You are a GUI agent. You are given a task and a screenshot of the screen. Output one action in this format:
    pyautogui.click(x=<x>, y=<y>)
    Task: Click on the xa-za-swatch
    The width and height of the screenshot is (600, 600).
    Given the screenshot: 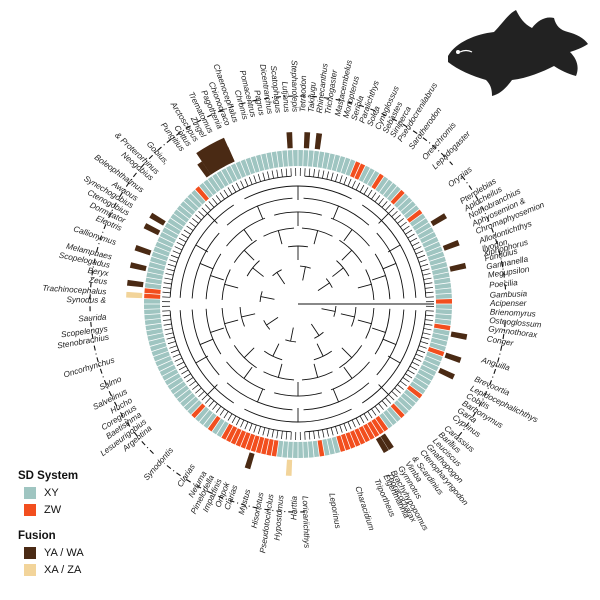 What is the action you would take?
    pyautogui.click(x=30, y=570)
    